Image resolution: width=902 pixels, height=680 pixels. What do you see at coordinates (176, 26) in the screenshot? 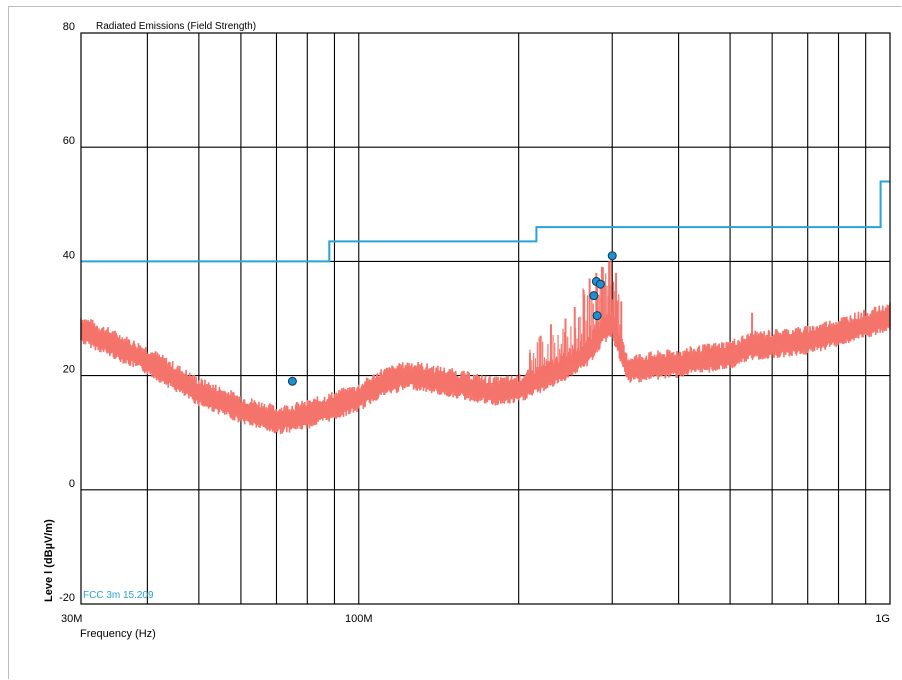
I see `chart-title: Radiated Emissions (Field Strength)` at bounding box center [176, 26].